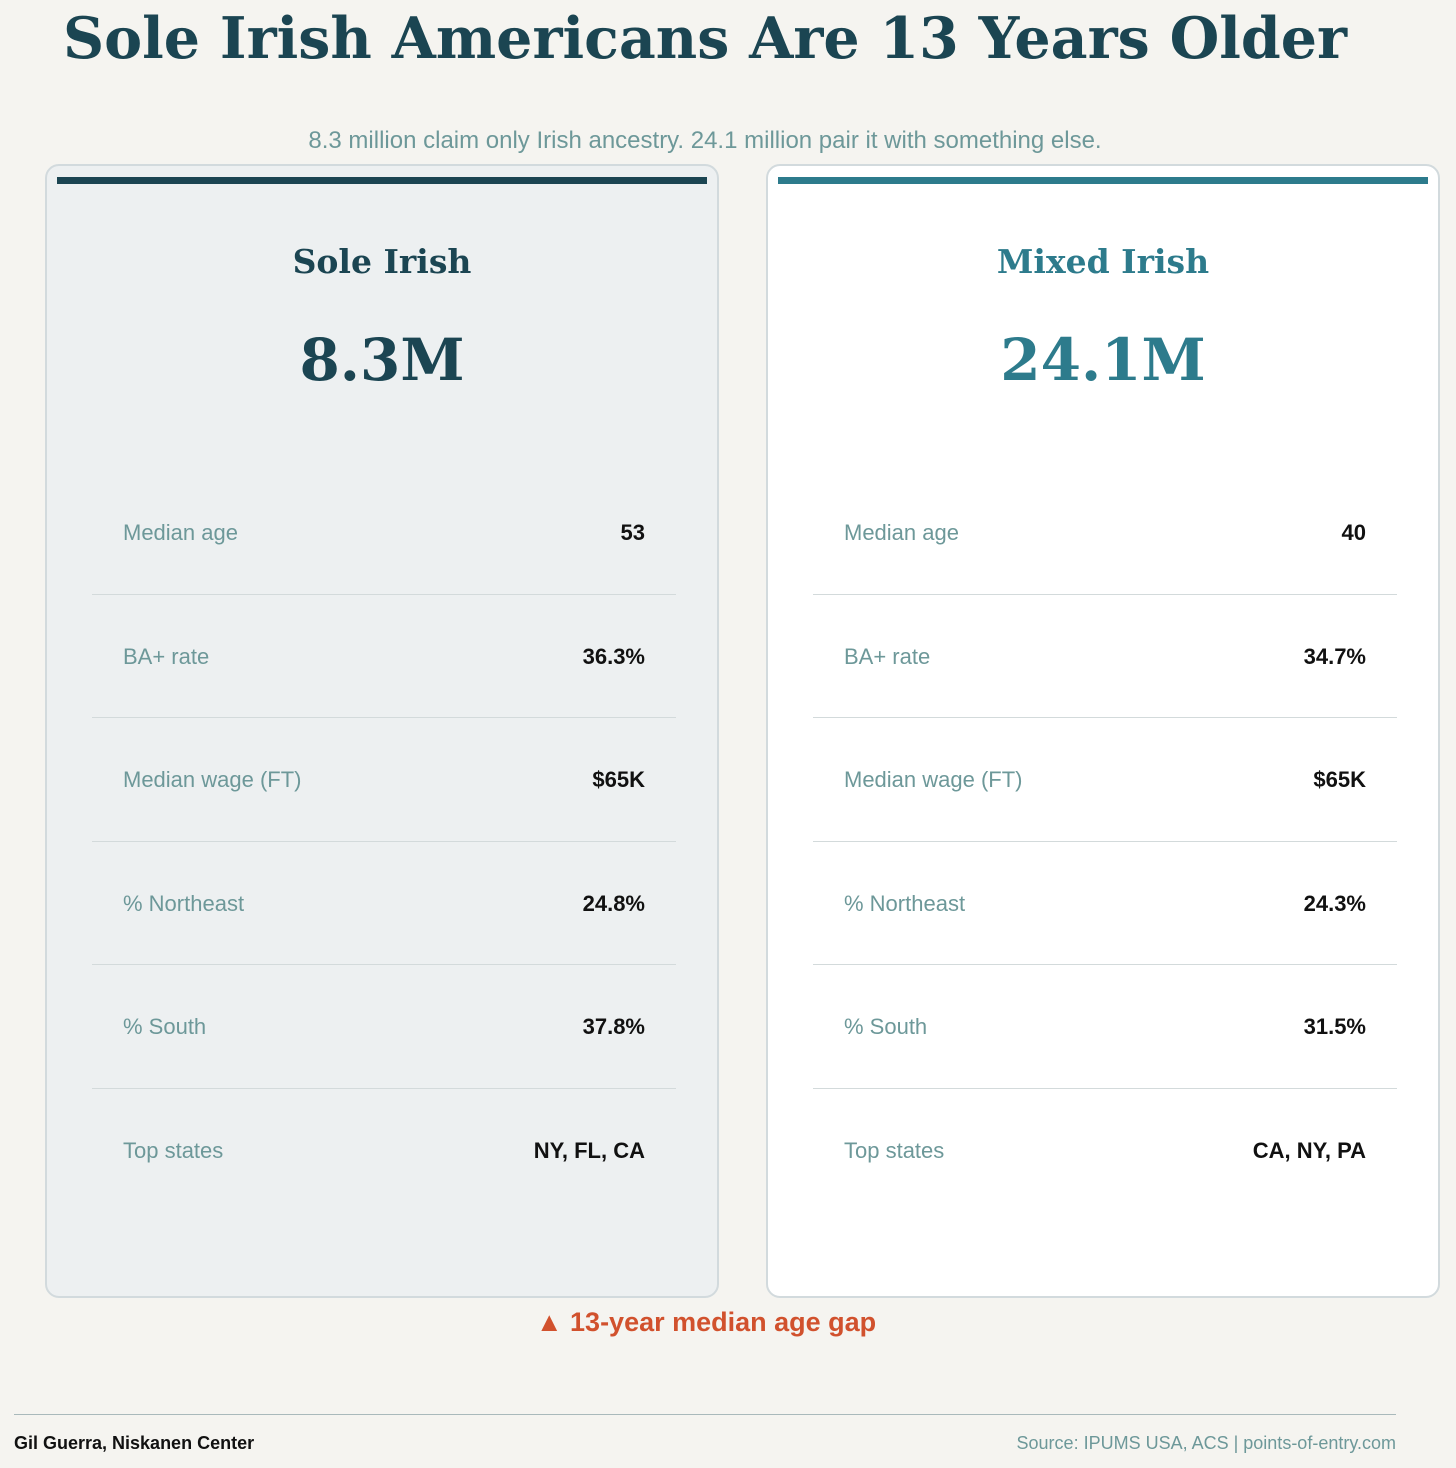 This screenshot has width=1456, height=1468. What do you see at coordinates (1334, 1027) in the screenshot?
I see `stat-value: 31.5%` at bounding box center [1334, 1027].